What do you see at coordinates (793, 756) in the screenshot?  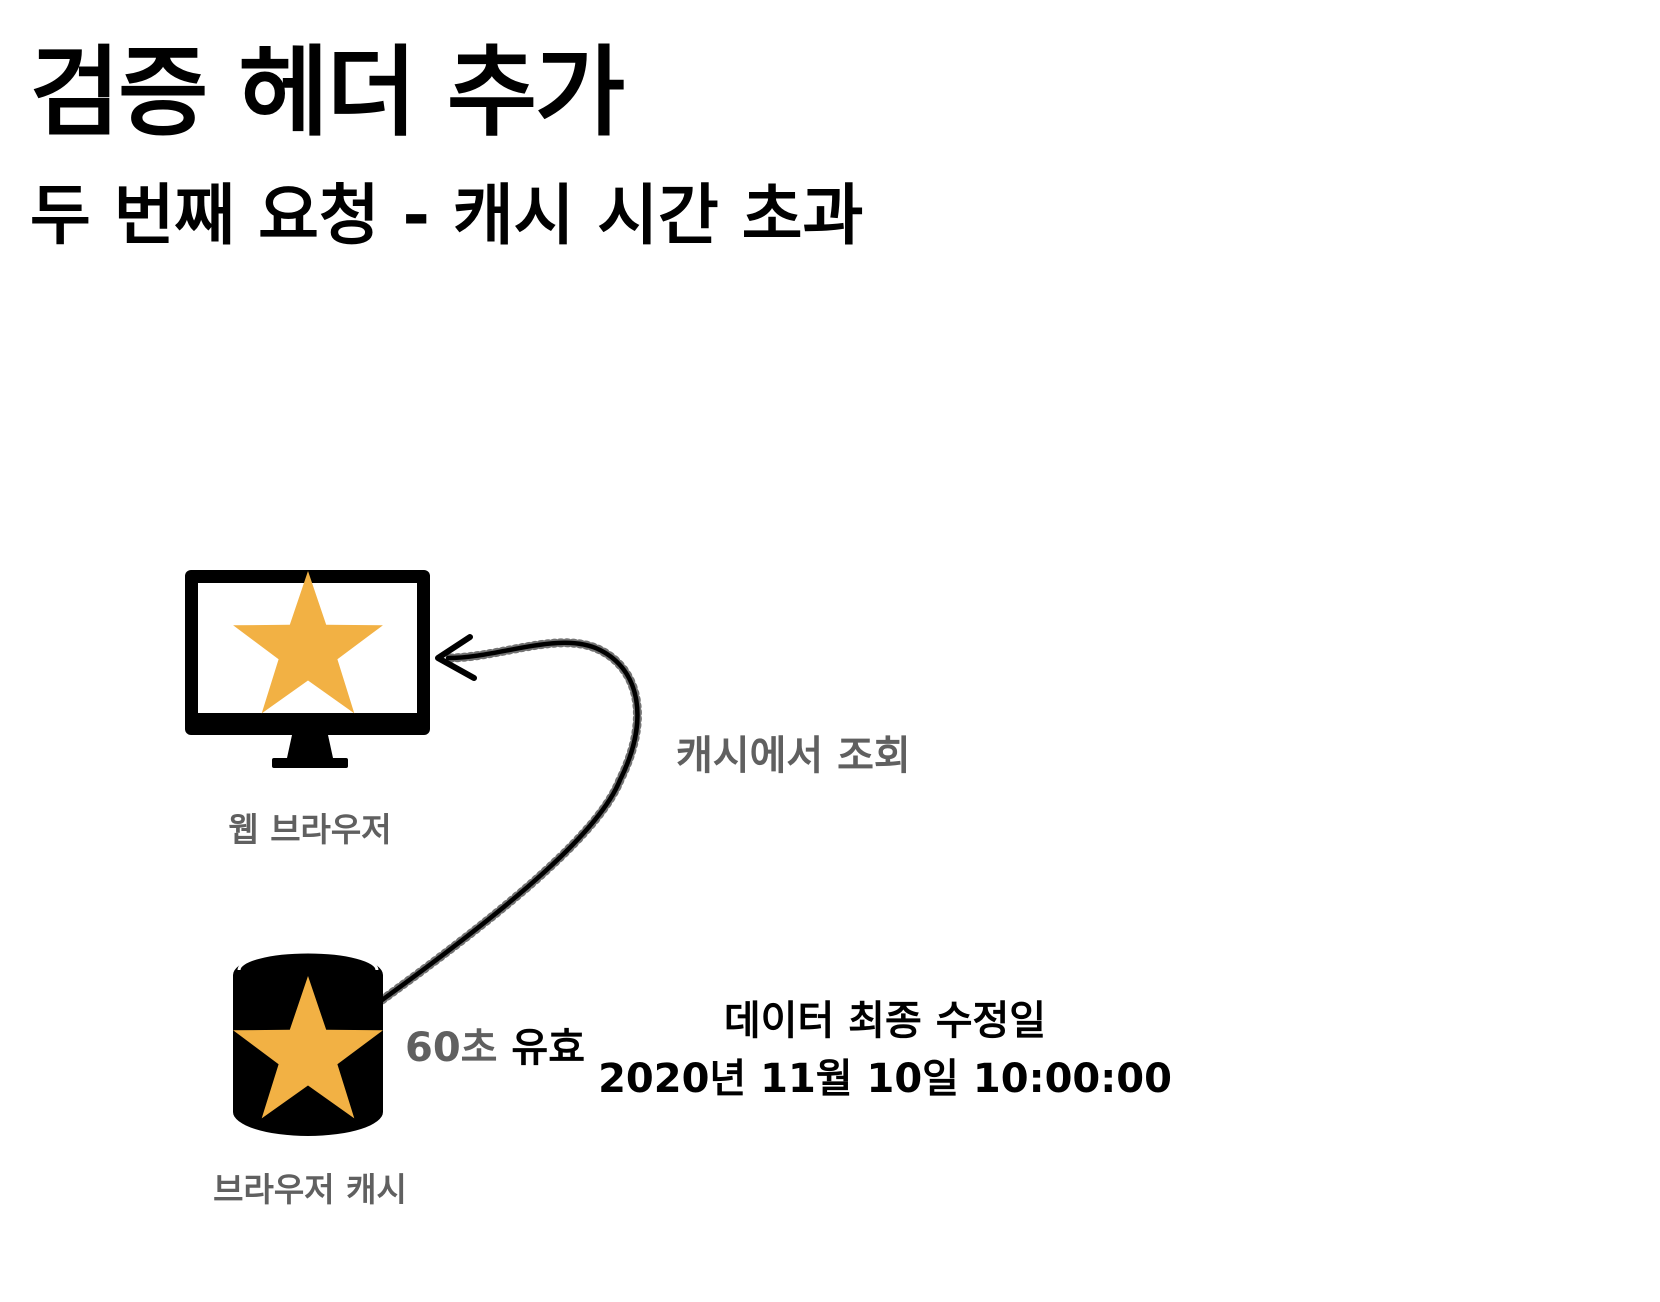 I see `lookup-label: 캐시에서 조회` at bounding box center [793, 756].